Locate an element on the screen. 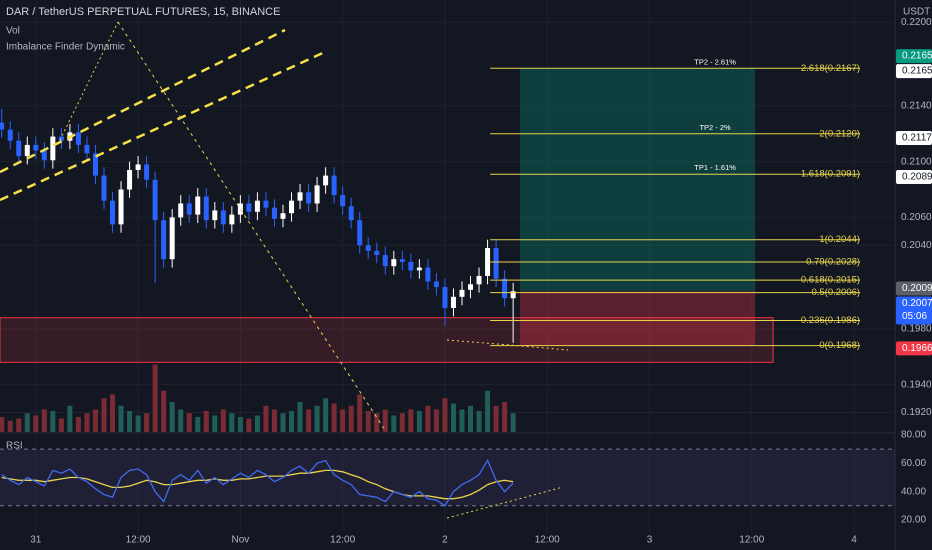 This screenshot has width=932, height=550. rsi-label: RSI is located at coordinates (14, 446).